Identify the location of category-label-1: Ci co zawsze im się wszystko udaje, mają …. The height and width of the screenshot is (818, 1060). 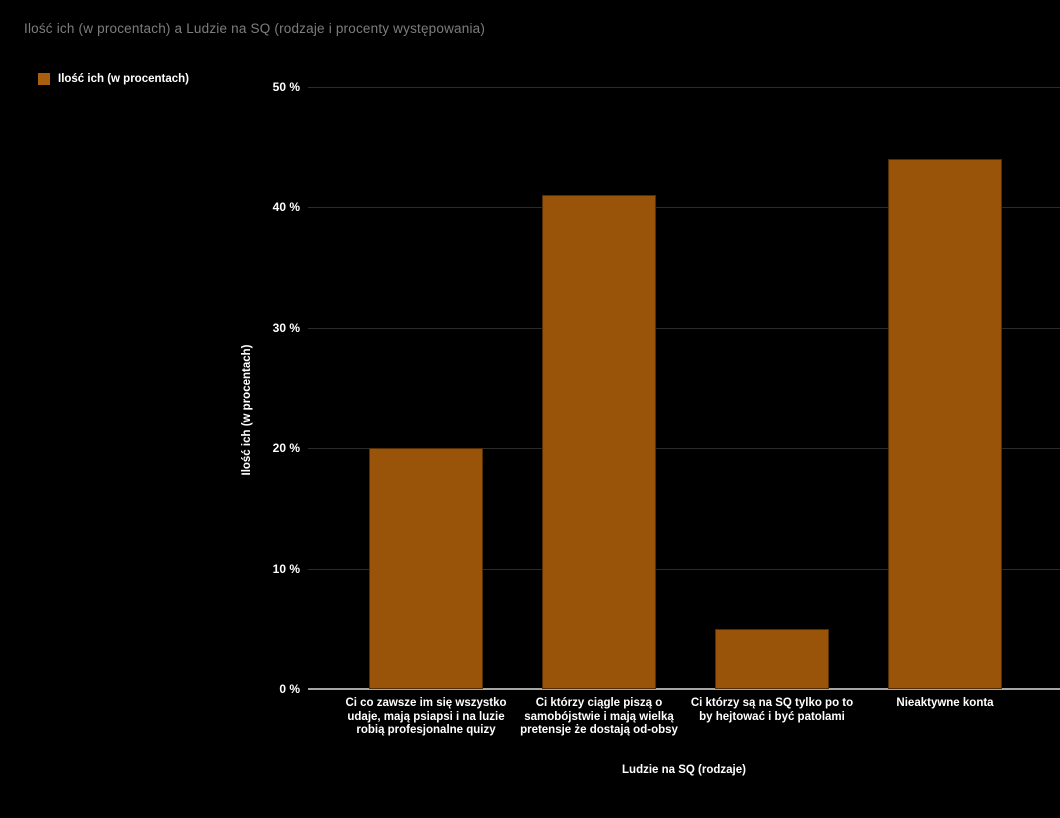
(426, 717).